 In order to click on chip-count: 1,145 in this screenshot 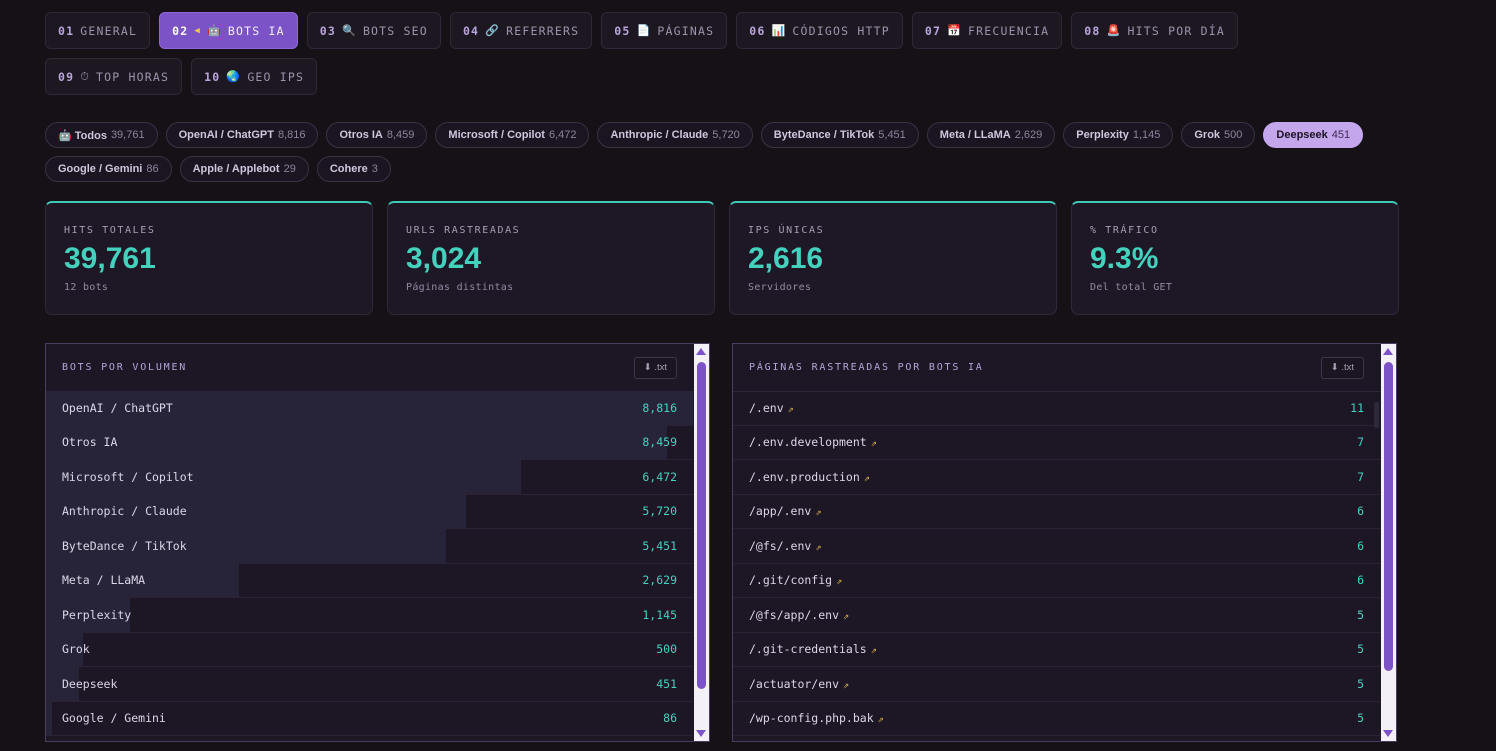, I will do `click(1146, 135)`.